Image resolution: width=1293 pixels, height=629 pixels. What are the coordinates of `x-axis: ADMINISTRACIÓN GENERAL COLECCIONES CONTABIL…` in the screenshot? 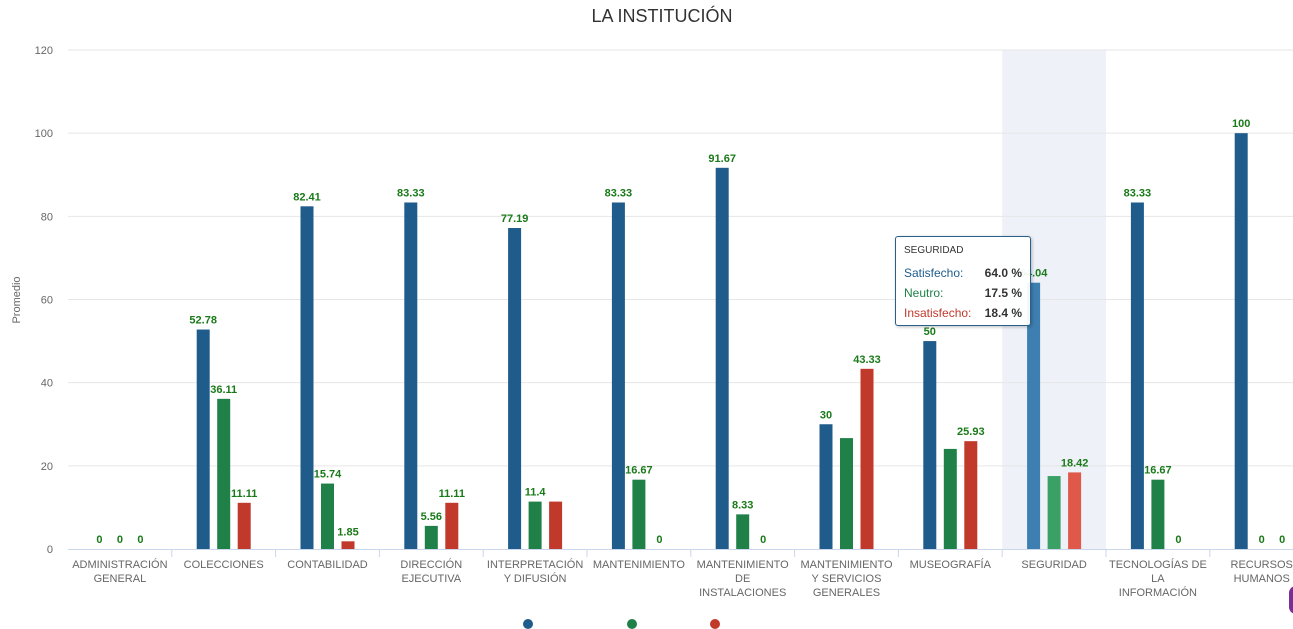 It's located at (680, 574).